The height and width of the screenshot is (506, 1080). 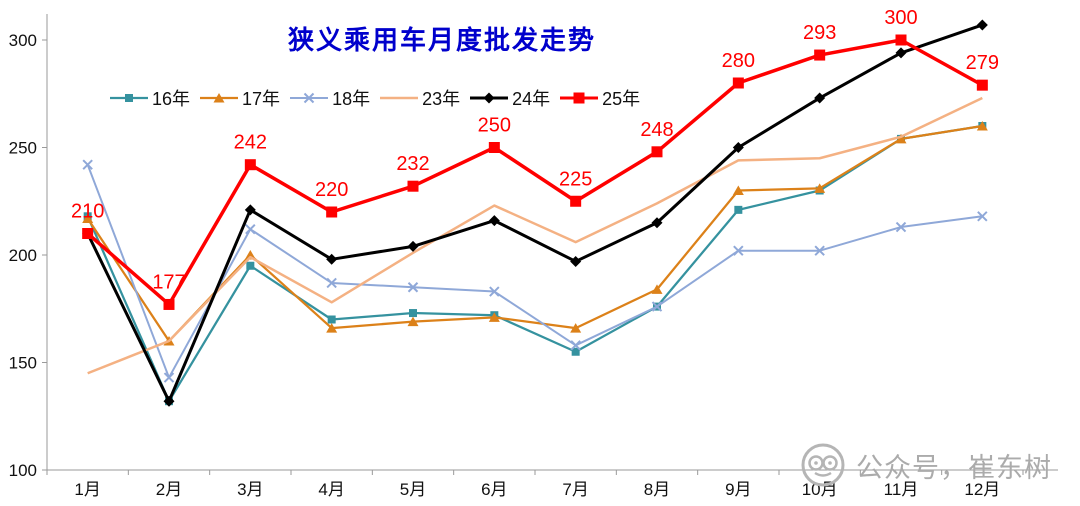 I want to click on watermark: 公众号，崔东树, so click(x=926, y=465).